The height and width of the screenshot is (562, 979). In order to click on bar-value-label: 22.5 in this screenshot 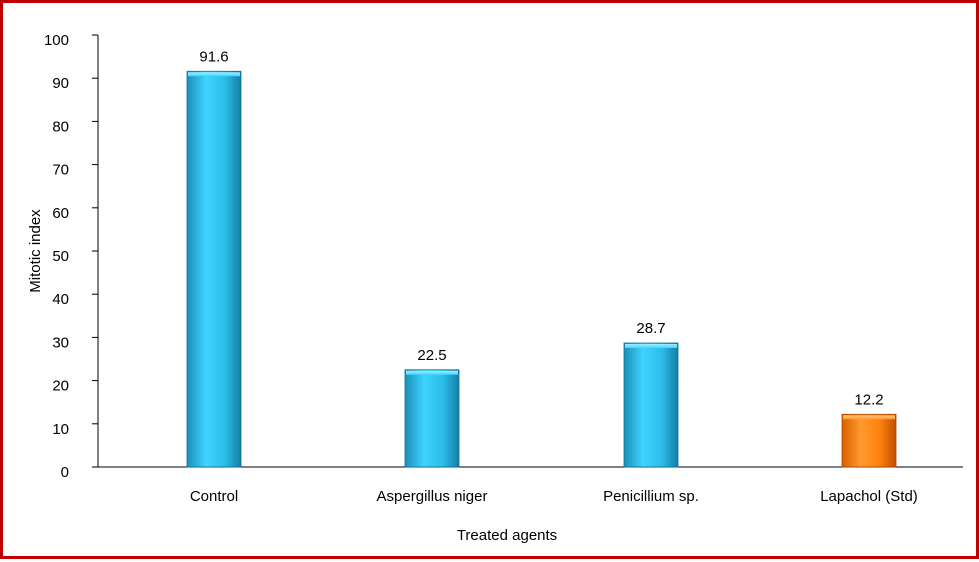, I will do `click(431, 355)`.